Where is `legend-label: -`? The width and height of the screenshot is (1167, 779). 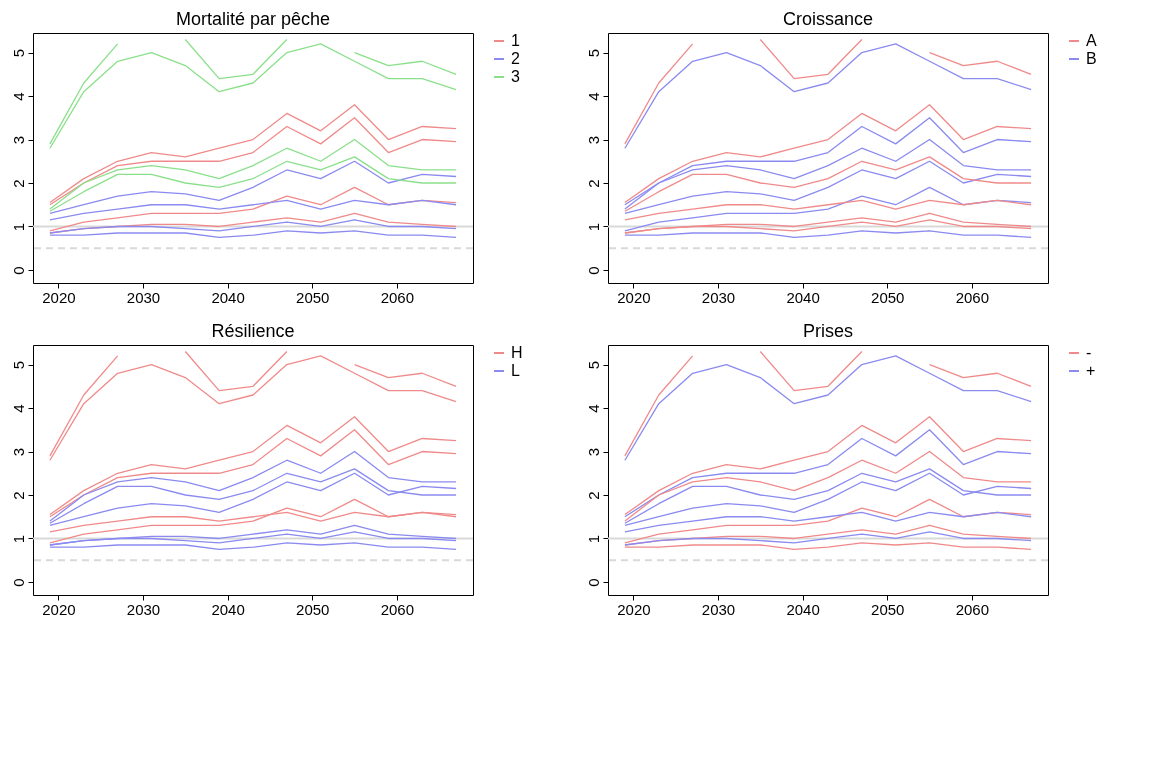
legend-label: - is located at coordinates (1089, 352).